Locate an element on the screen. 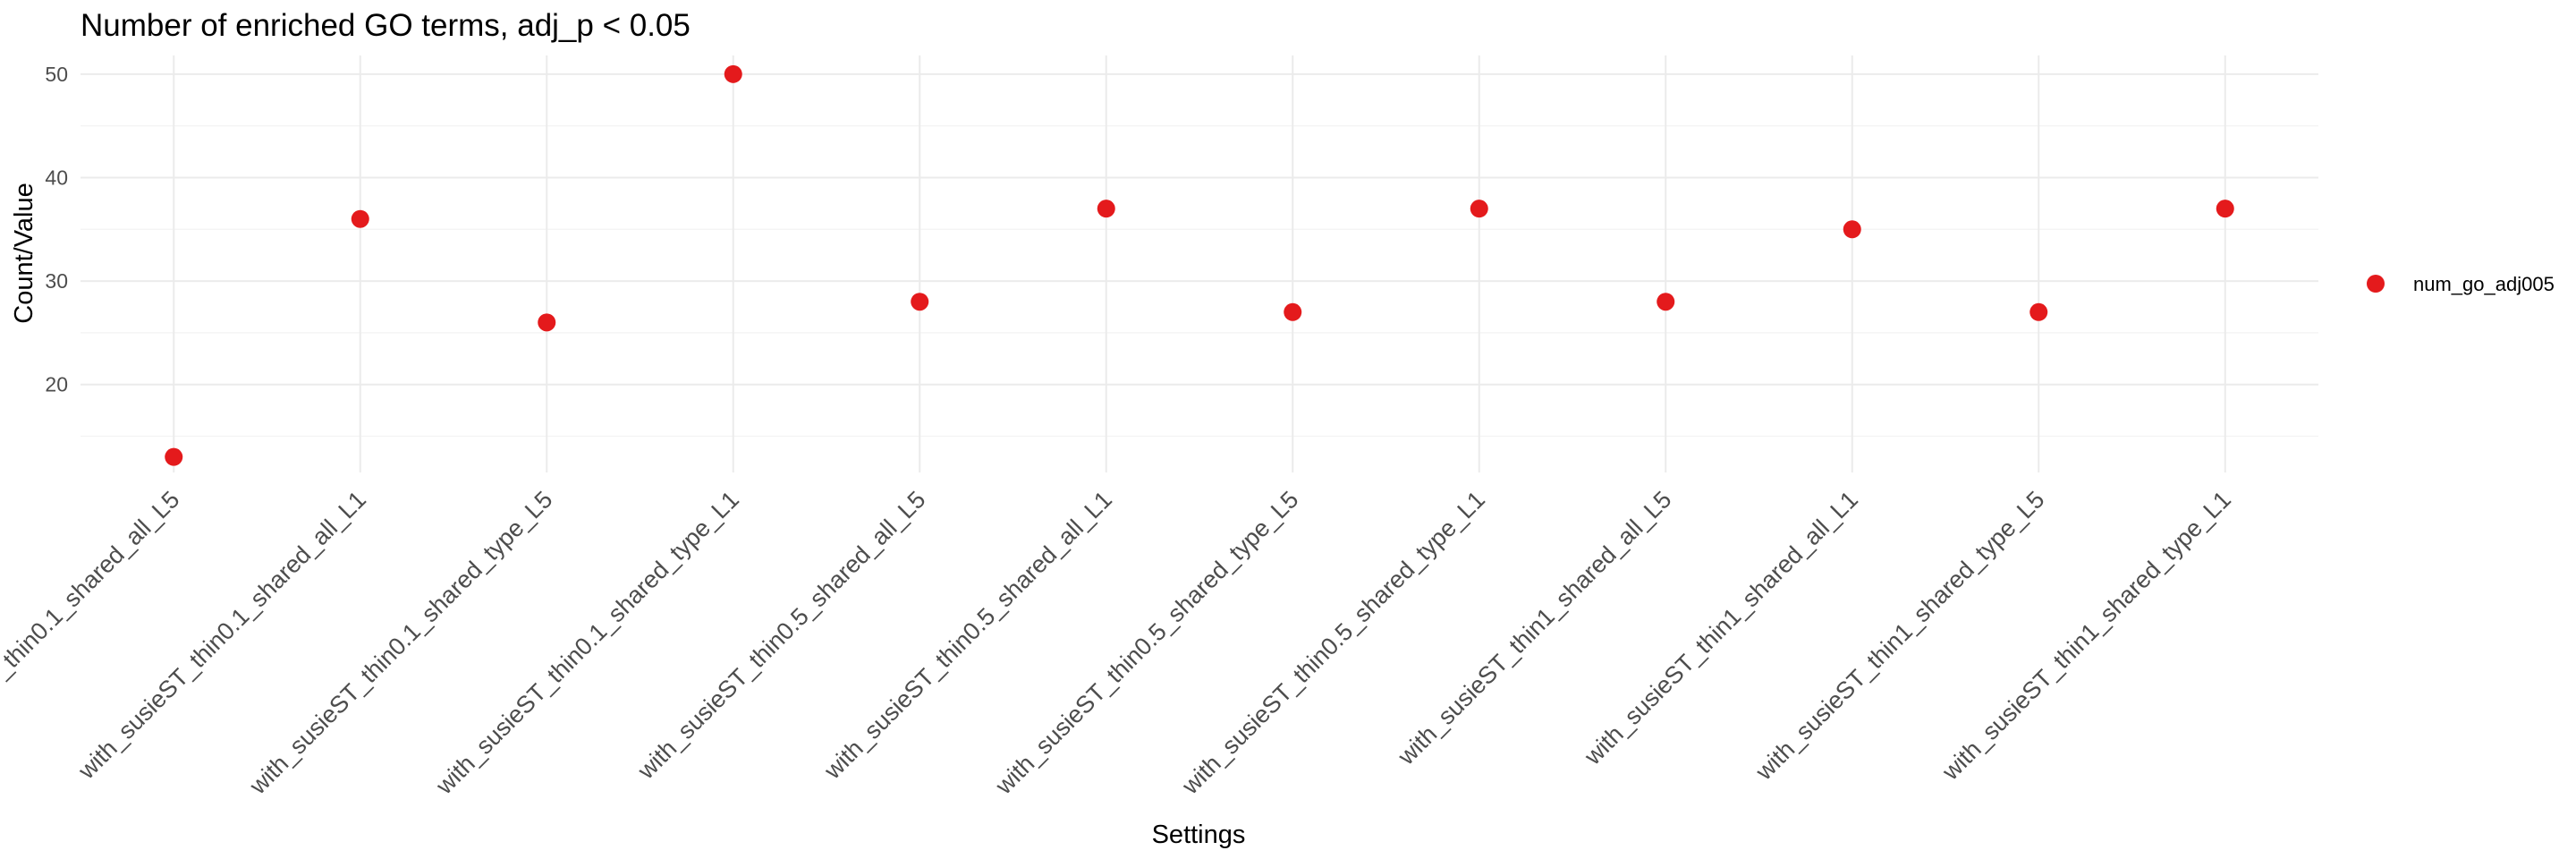 This screenshot has width=2576, height=859. x-tick-label: with_susieST_thin0.1_shared_type_L5 is located at coordinates (401, 643).